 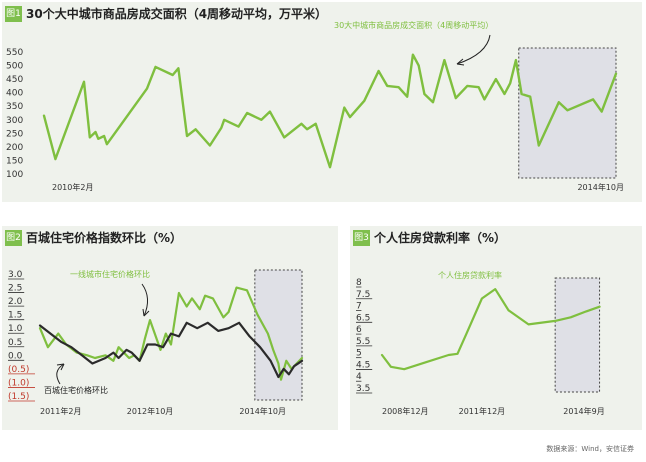 What do you see at coordinates (359, 354) in the screenshot?
I see `y-tick-label: 5` at bounding box center [359, 354].